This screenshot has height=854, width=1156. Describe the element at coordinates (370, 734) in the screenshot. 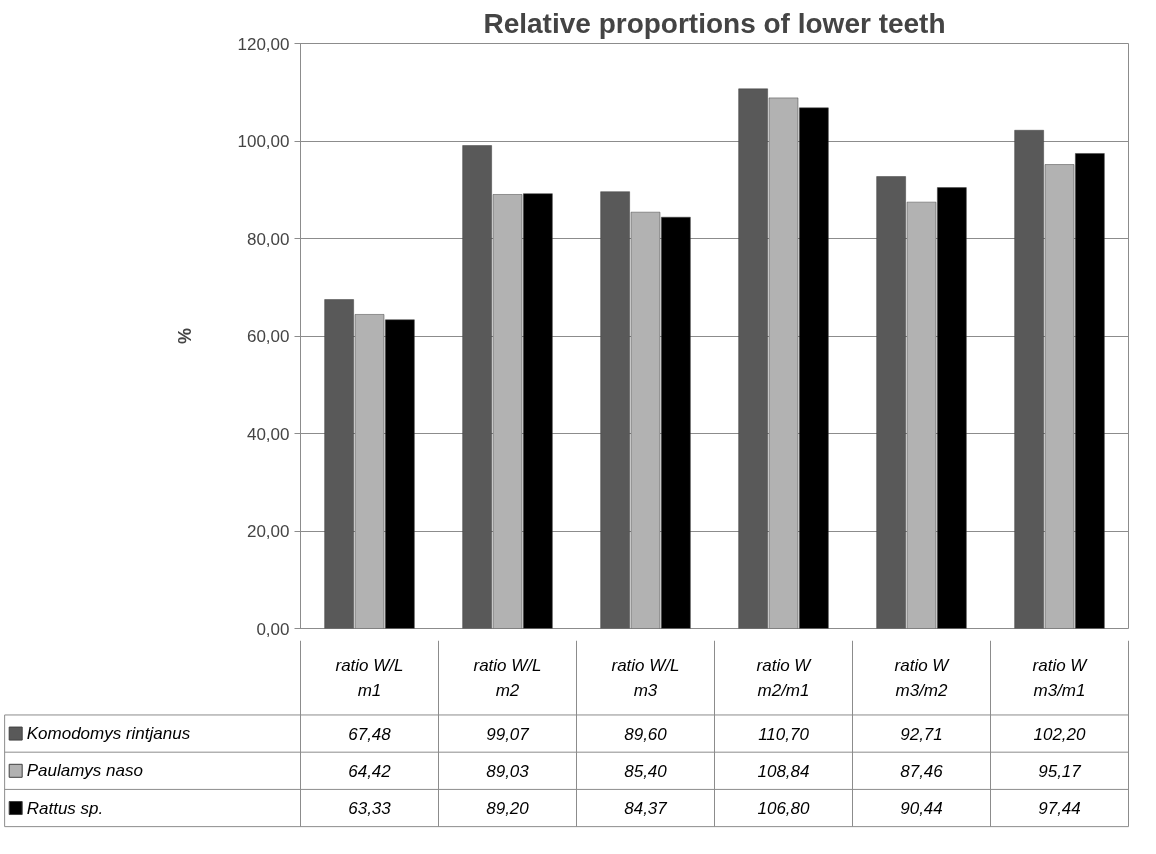

I see `data-label: 67,48` at that location.